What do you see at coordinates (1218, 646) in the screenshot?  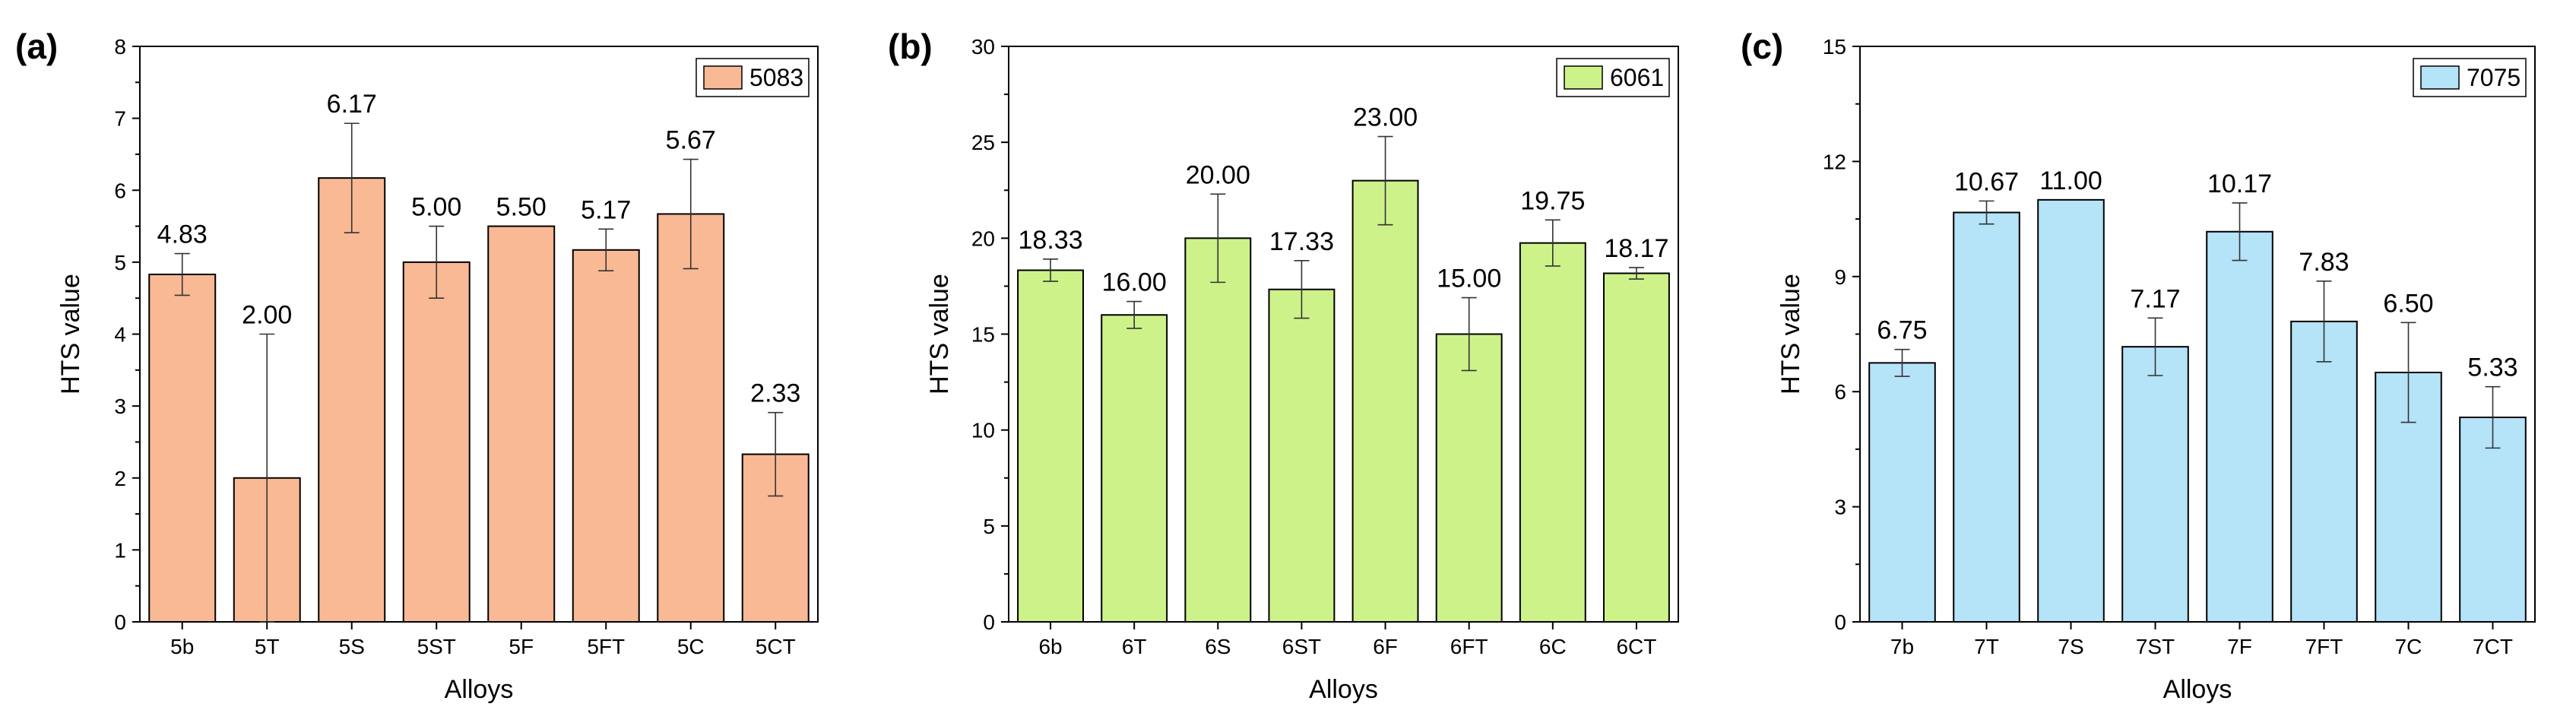 I see `x-tick-label: 6S` at bounding box center [1218, 646].